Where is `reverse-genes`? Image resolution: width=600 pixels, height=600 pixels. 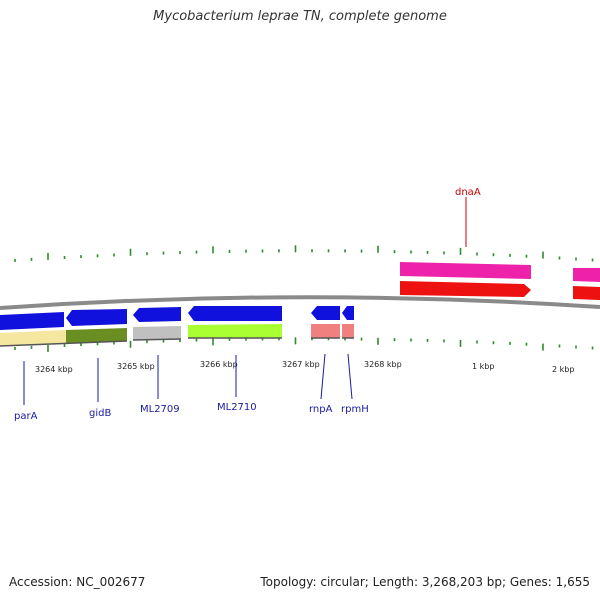 reverse-genes is located at coordinates (177, 318).